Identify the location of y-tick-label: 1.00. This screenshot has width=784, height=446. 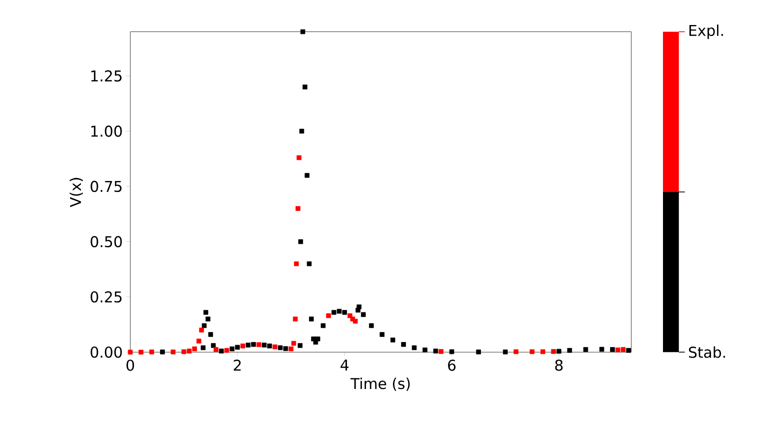
(106, 131).